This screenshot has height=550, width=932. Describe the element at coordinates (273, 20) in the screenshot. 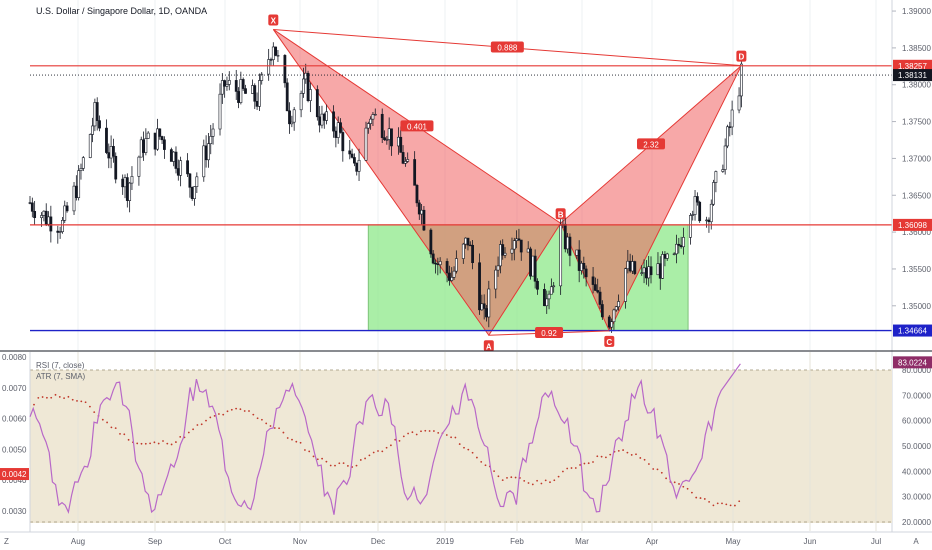

I see `pattern-point-label: X` at that location.